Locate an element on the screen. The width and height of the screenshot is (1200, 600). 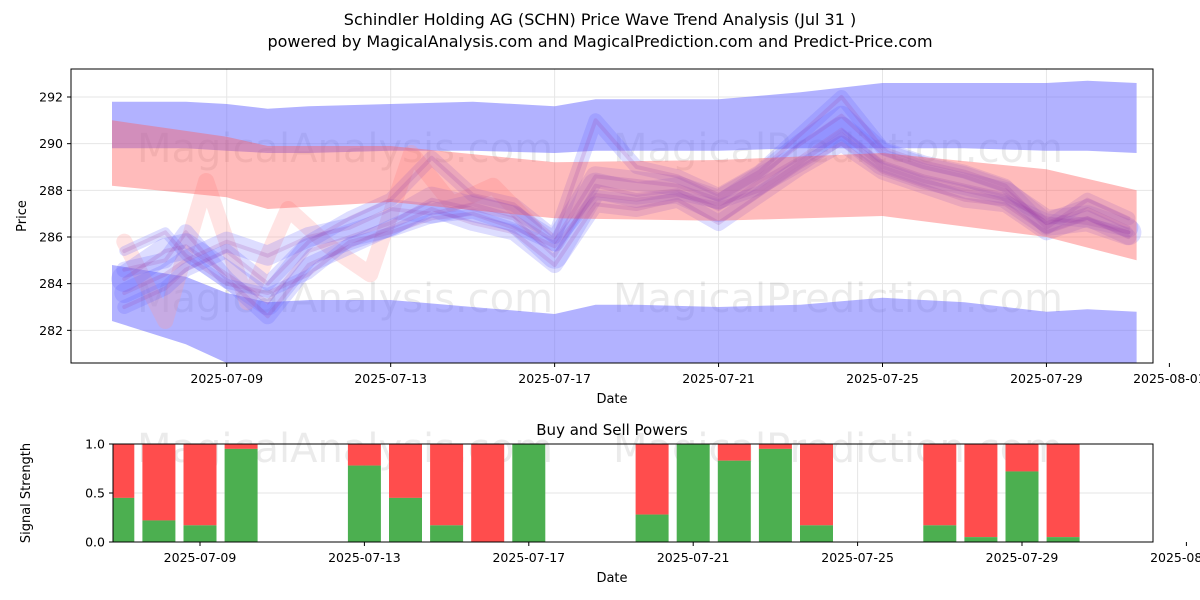
buy-sell-x-tick-label: 2025-07-29 is located at coordinates (1022, 557).